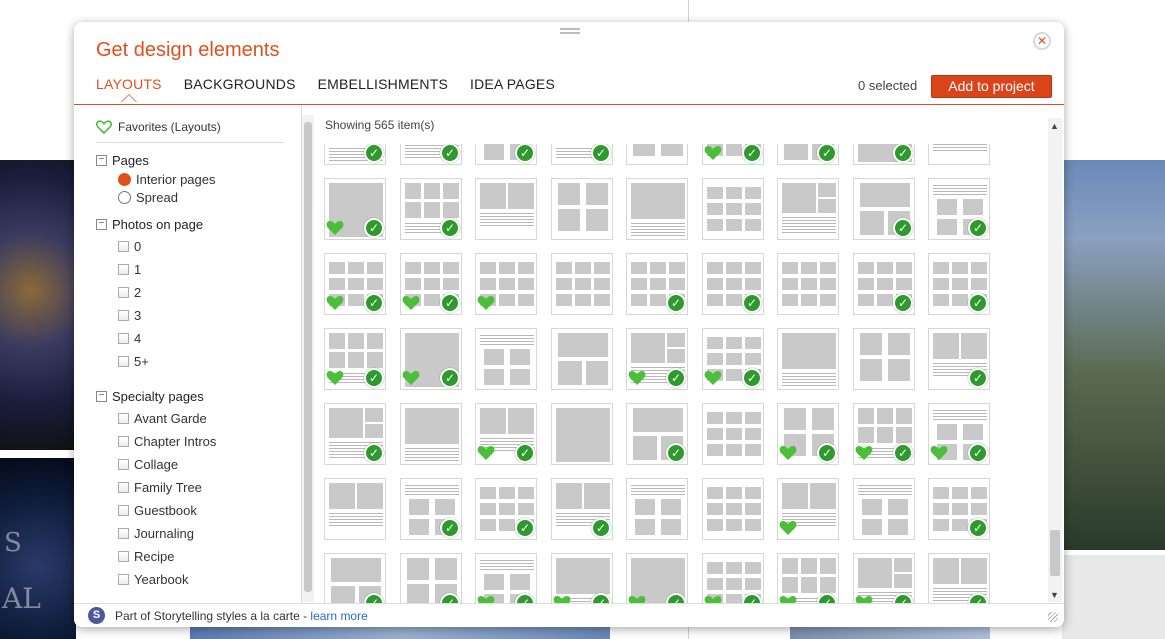 This screenshot has height=639, width=1165. I want to click on group-pages: − Pages, so click(122, 160).